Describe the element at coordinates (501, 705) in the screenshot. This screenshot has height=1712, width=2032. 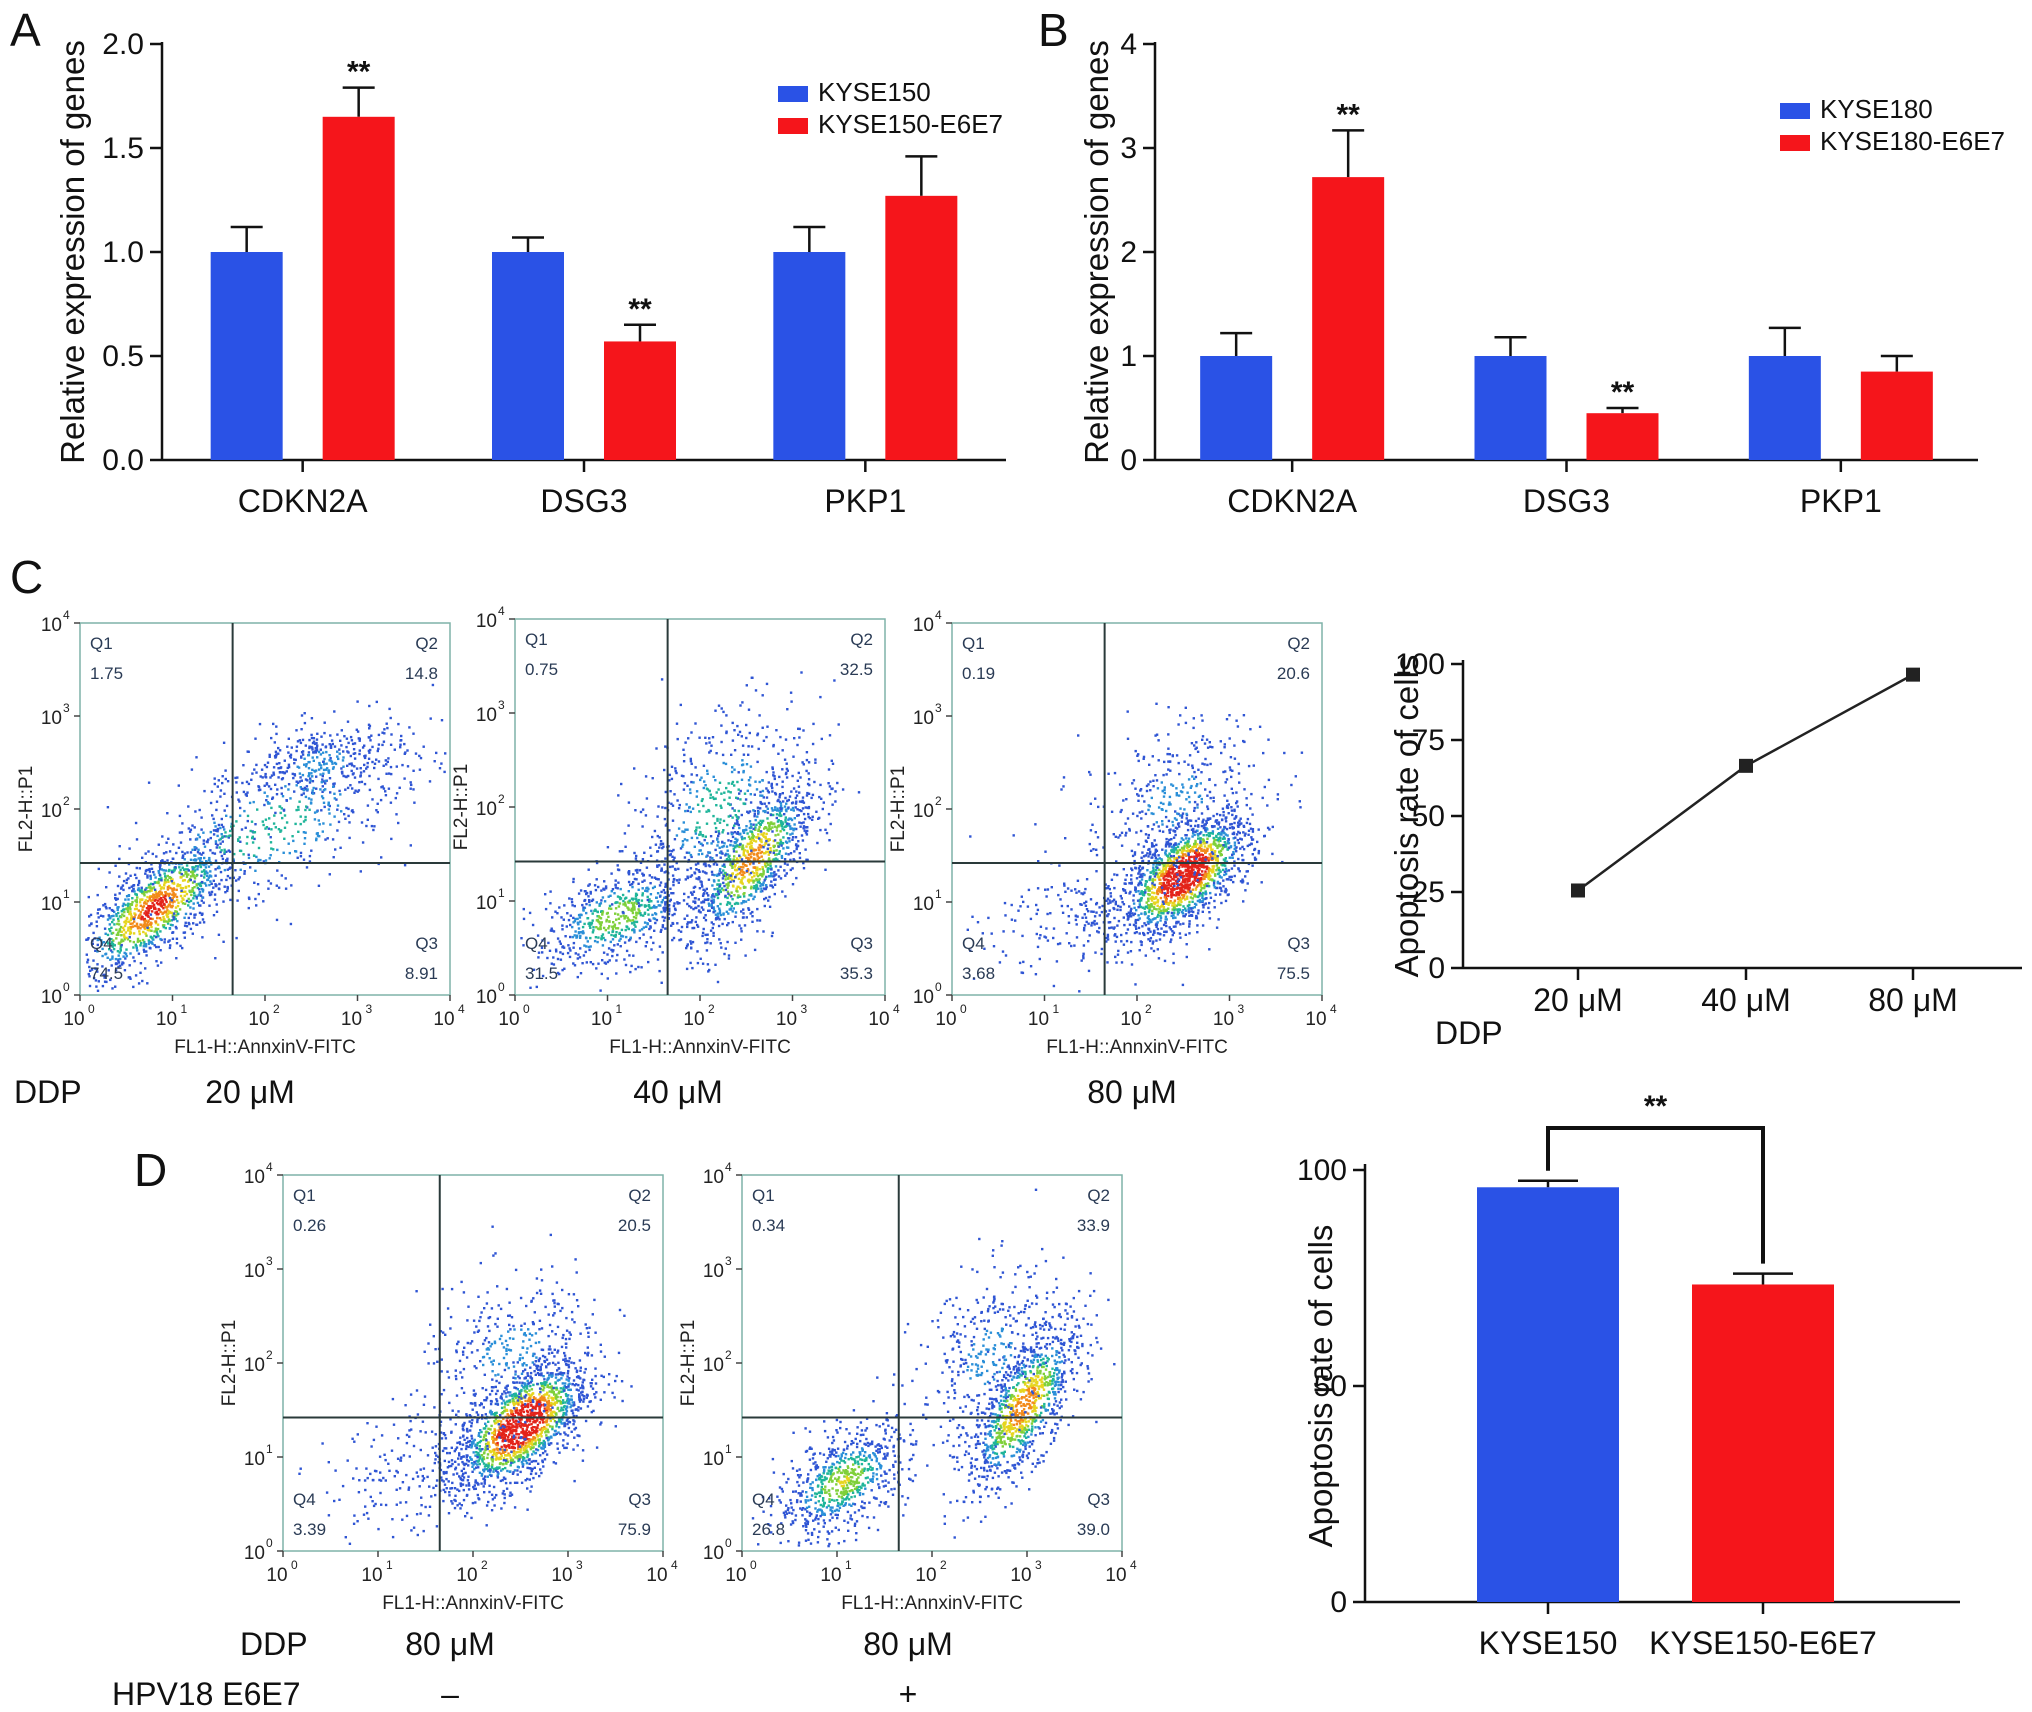
I see `y-tick-exponent: 3` at that location.